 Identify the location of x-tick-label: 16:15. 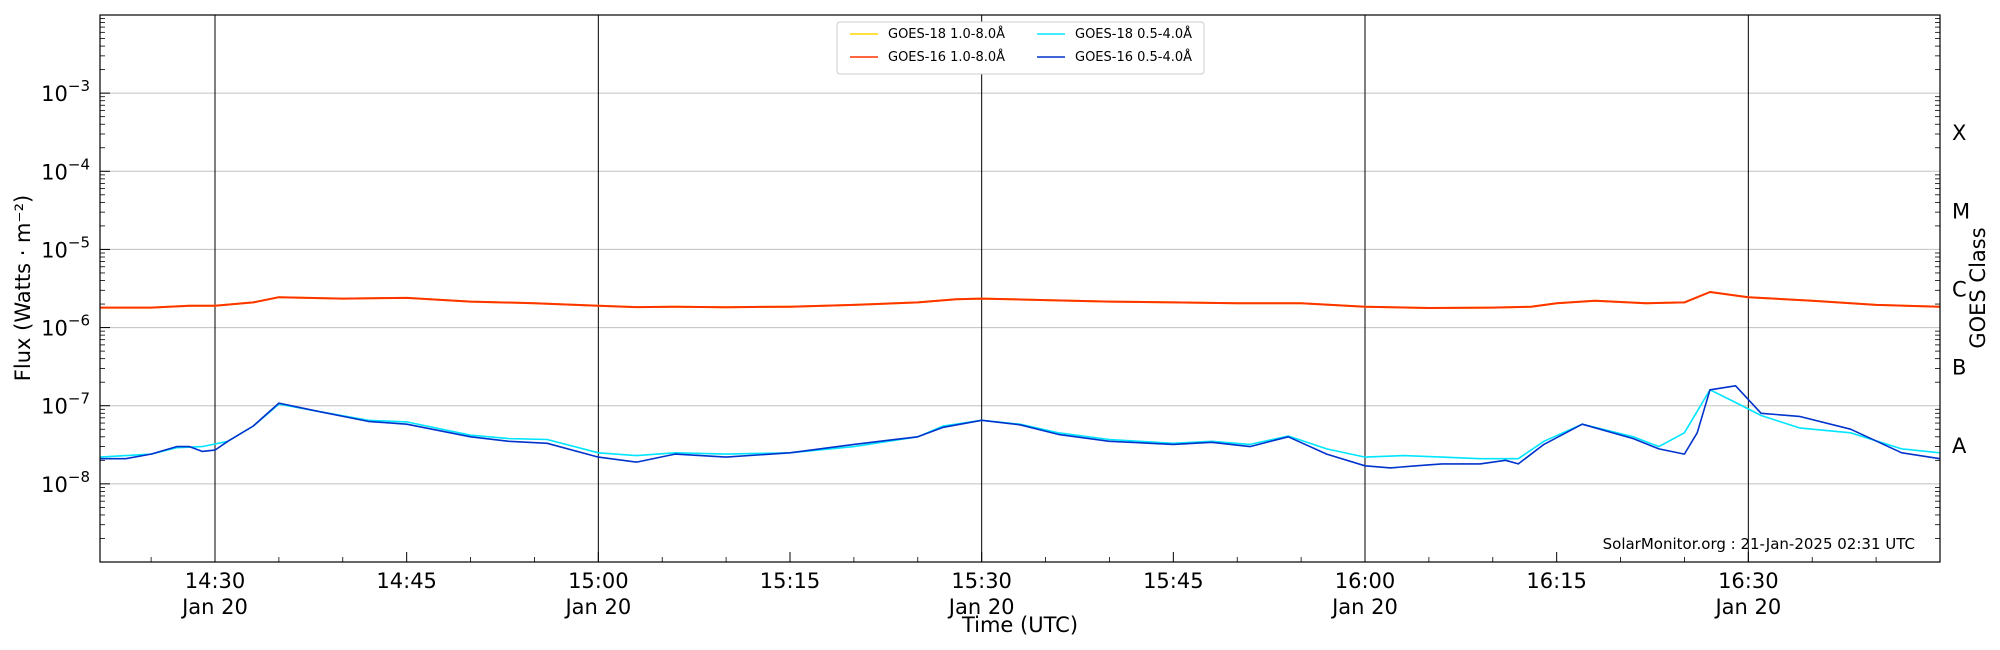
(1556, 581).